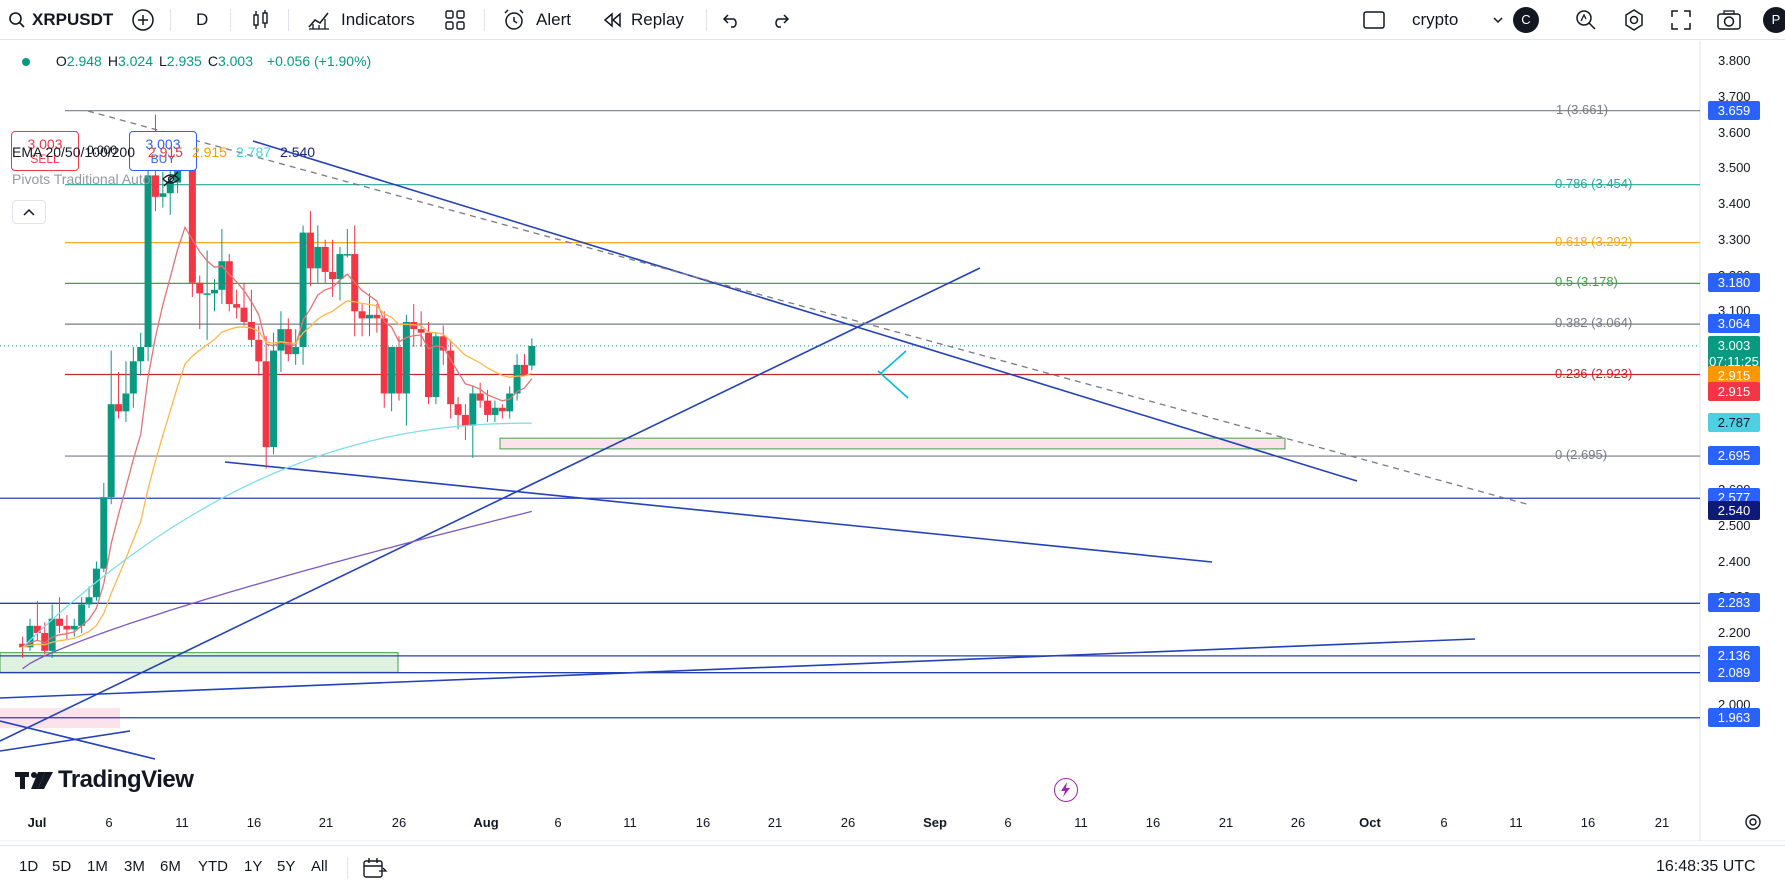 This screenshot has width=1785, height=890. Describe the element at coordinates (1588, 822) in the screenshot. I see `time-axis-label: 16` at that location.